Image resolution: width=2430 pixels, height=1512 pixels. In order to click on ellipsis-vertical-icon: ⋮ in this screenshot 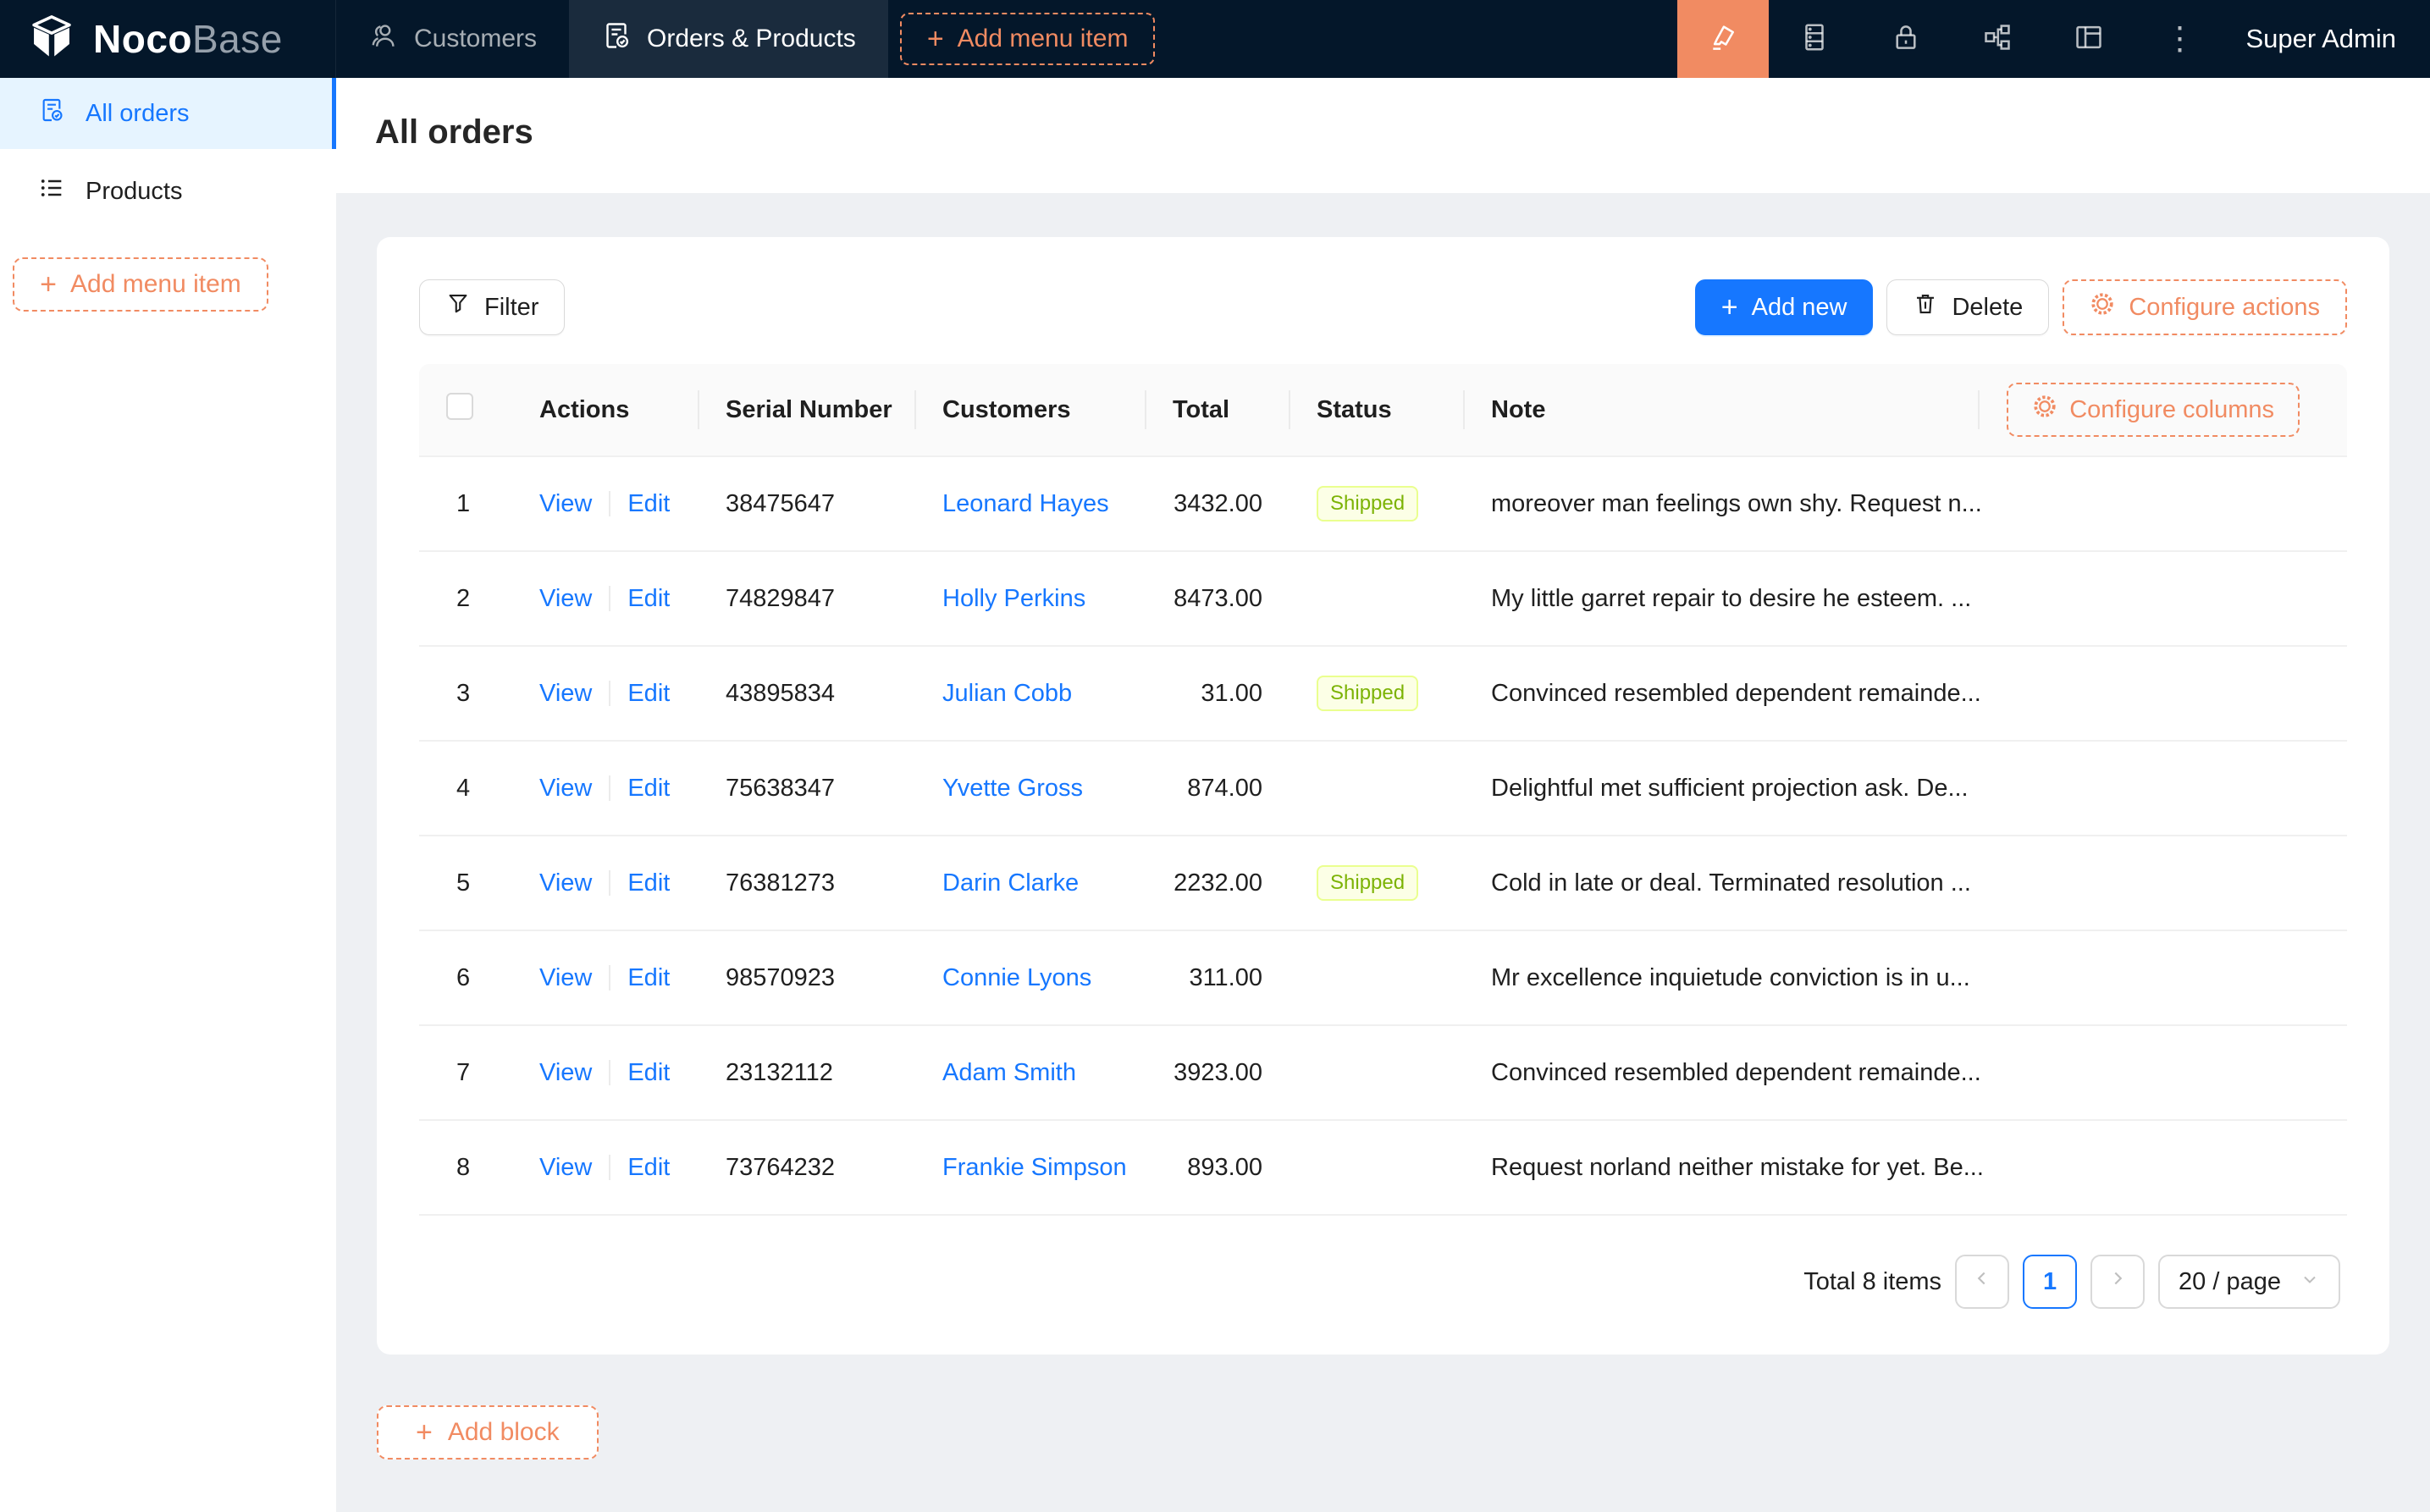, I will do `click(2179, 39)`.